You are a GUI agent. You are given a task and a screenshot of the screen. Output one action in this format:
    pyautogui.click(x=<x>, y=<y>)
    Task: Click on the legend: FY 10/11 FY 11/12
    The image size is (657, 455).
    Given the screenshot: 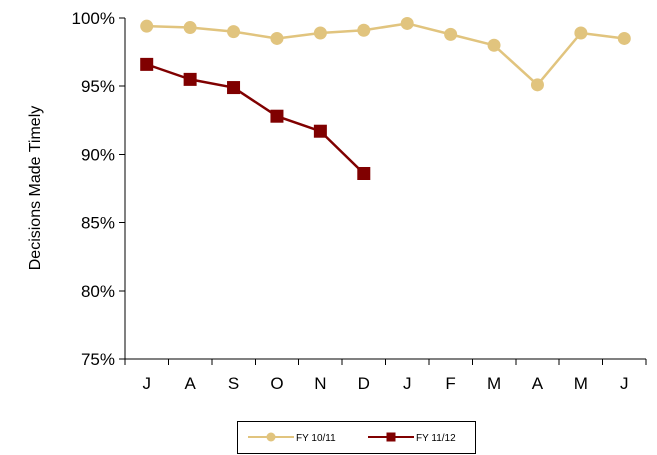 What is the action you would take?
    pyautogui.click(x=356, y=437)
    